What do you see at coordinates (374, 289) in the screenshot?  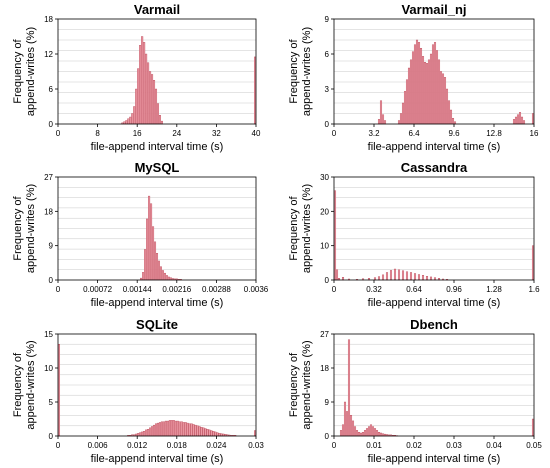 I see `x-tick-label: 0.32` at bounding box center [374, 289].